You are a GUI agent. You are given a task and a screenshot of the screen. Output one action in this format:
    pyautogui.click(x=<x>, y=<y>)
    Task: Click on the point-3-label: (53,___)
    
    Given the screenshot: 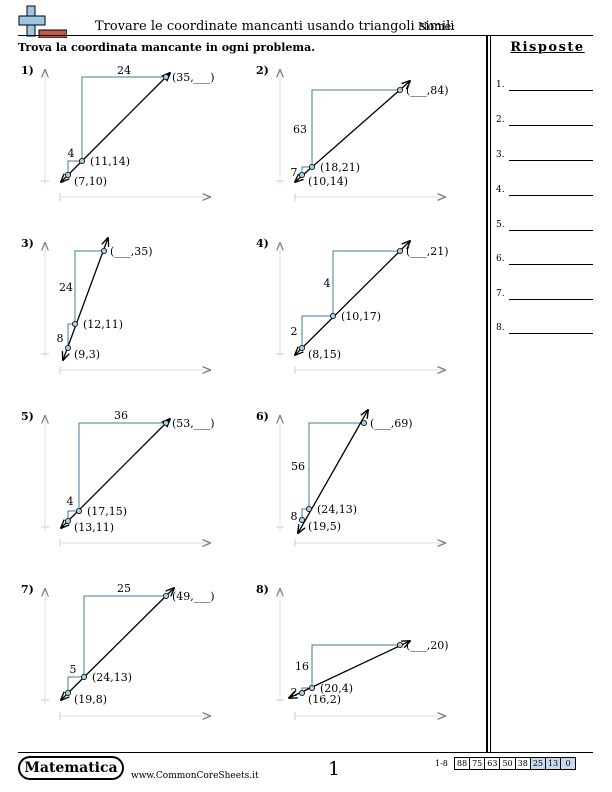 What is the action you would take?
    pyautogui.click(x=193, y=423)
    